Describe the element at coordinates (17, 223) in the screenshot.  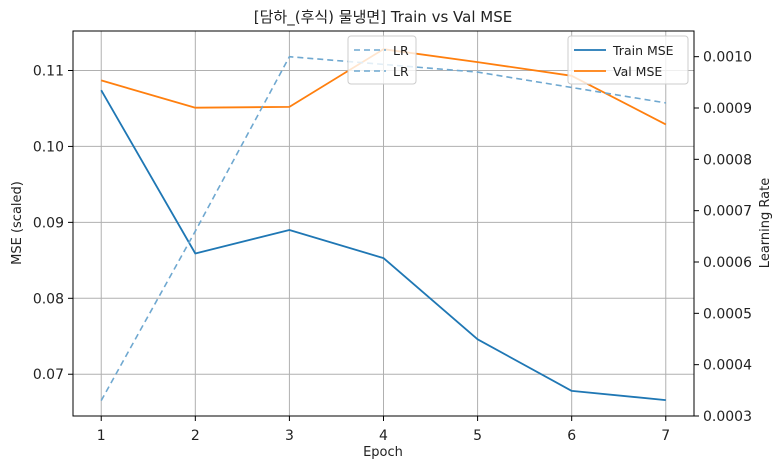
I see `y-axis-label: MSE (scaled)` at that location.